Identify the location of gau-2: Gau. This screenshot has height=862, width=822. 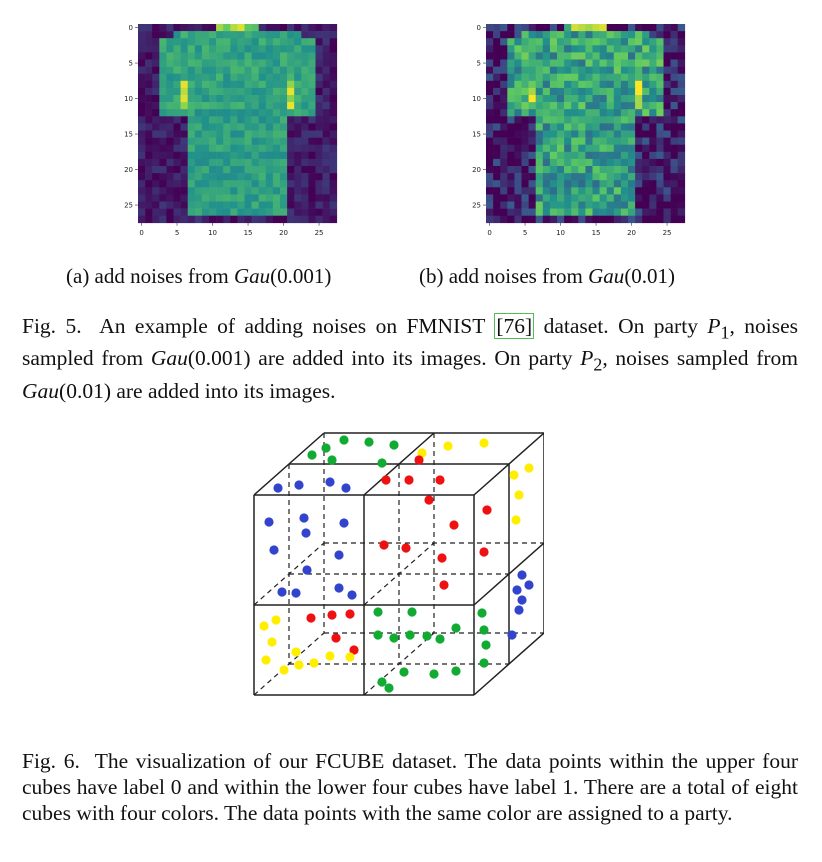
(41, 390).